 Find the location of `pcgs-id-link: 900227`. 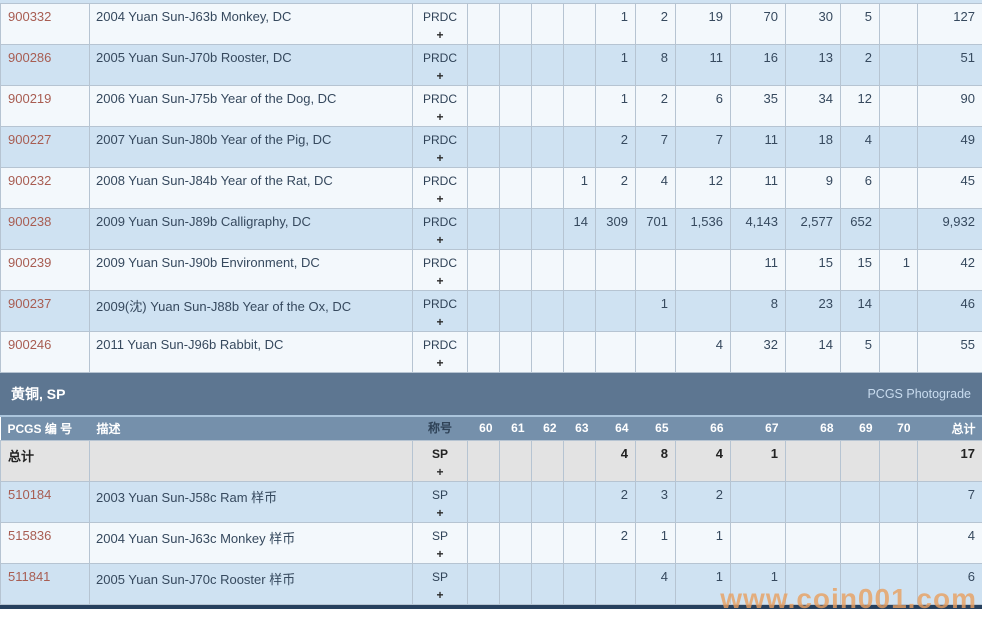

pcgs-id-link: 900227 is located at coordinates (30, 139).